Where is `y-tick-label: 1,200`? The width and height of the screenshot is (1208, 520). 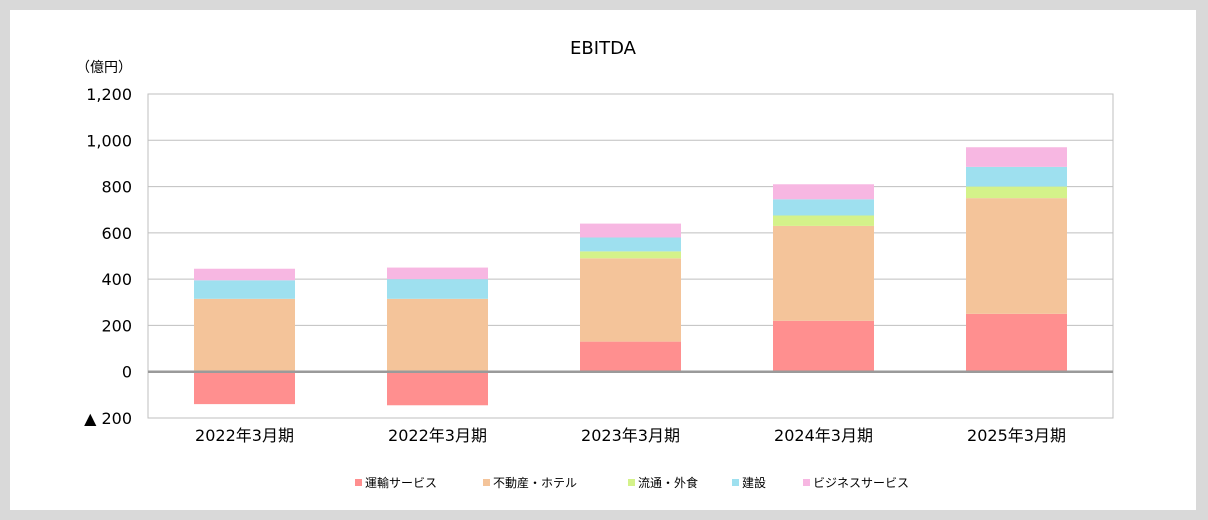
y-tick-label: 1,200 is located at coordinates (109, 94).